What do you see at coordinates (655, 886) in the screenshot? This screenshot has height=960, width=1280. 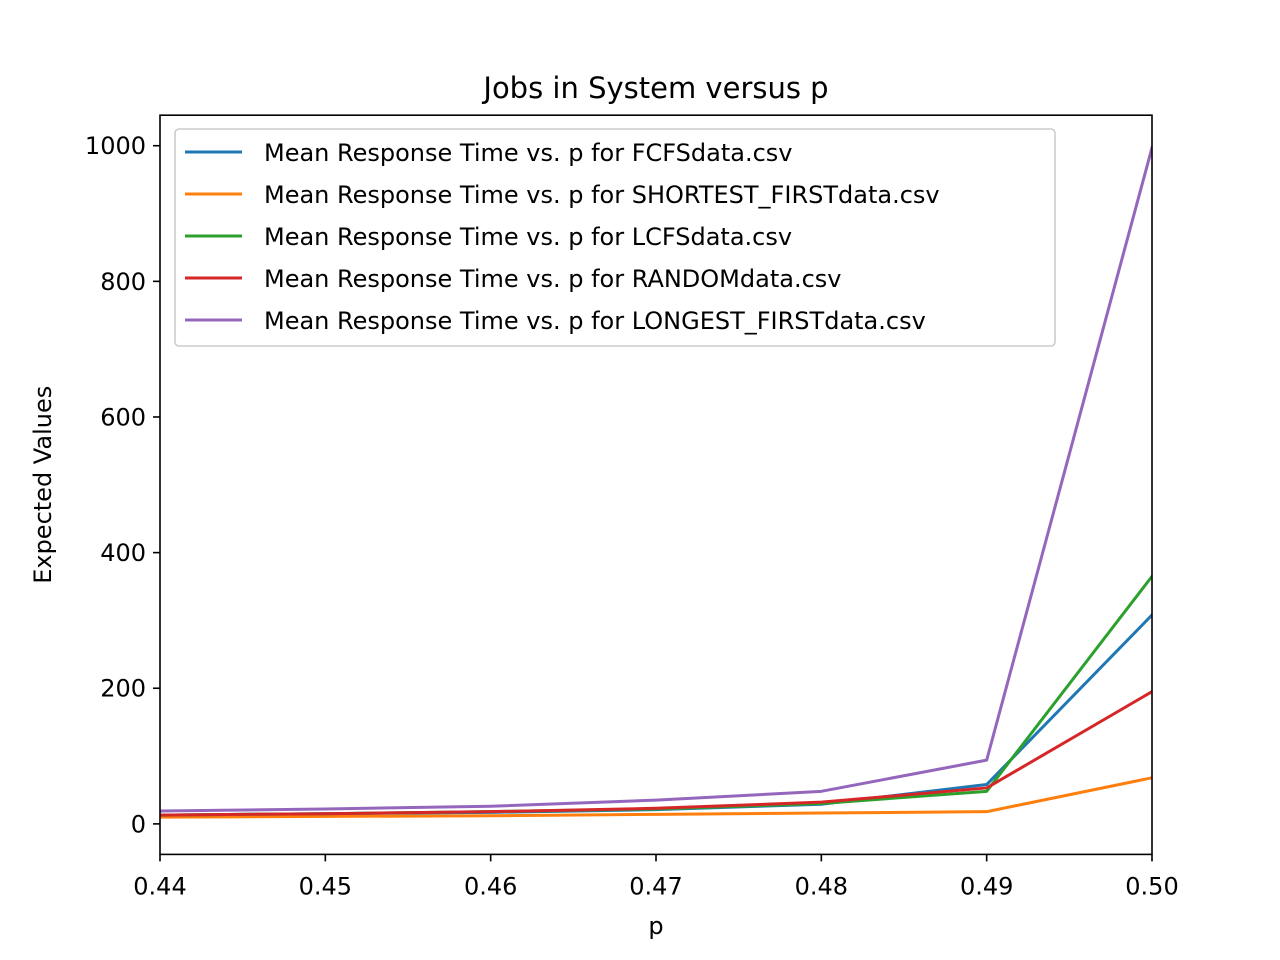 I see `x-tick-label: 0.47` at bounding box center [655, 886].